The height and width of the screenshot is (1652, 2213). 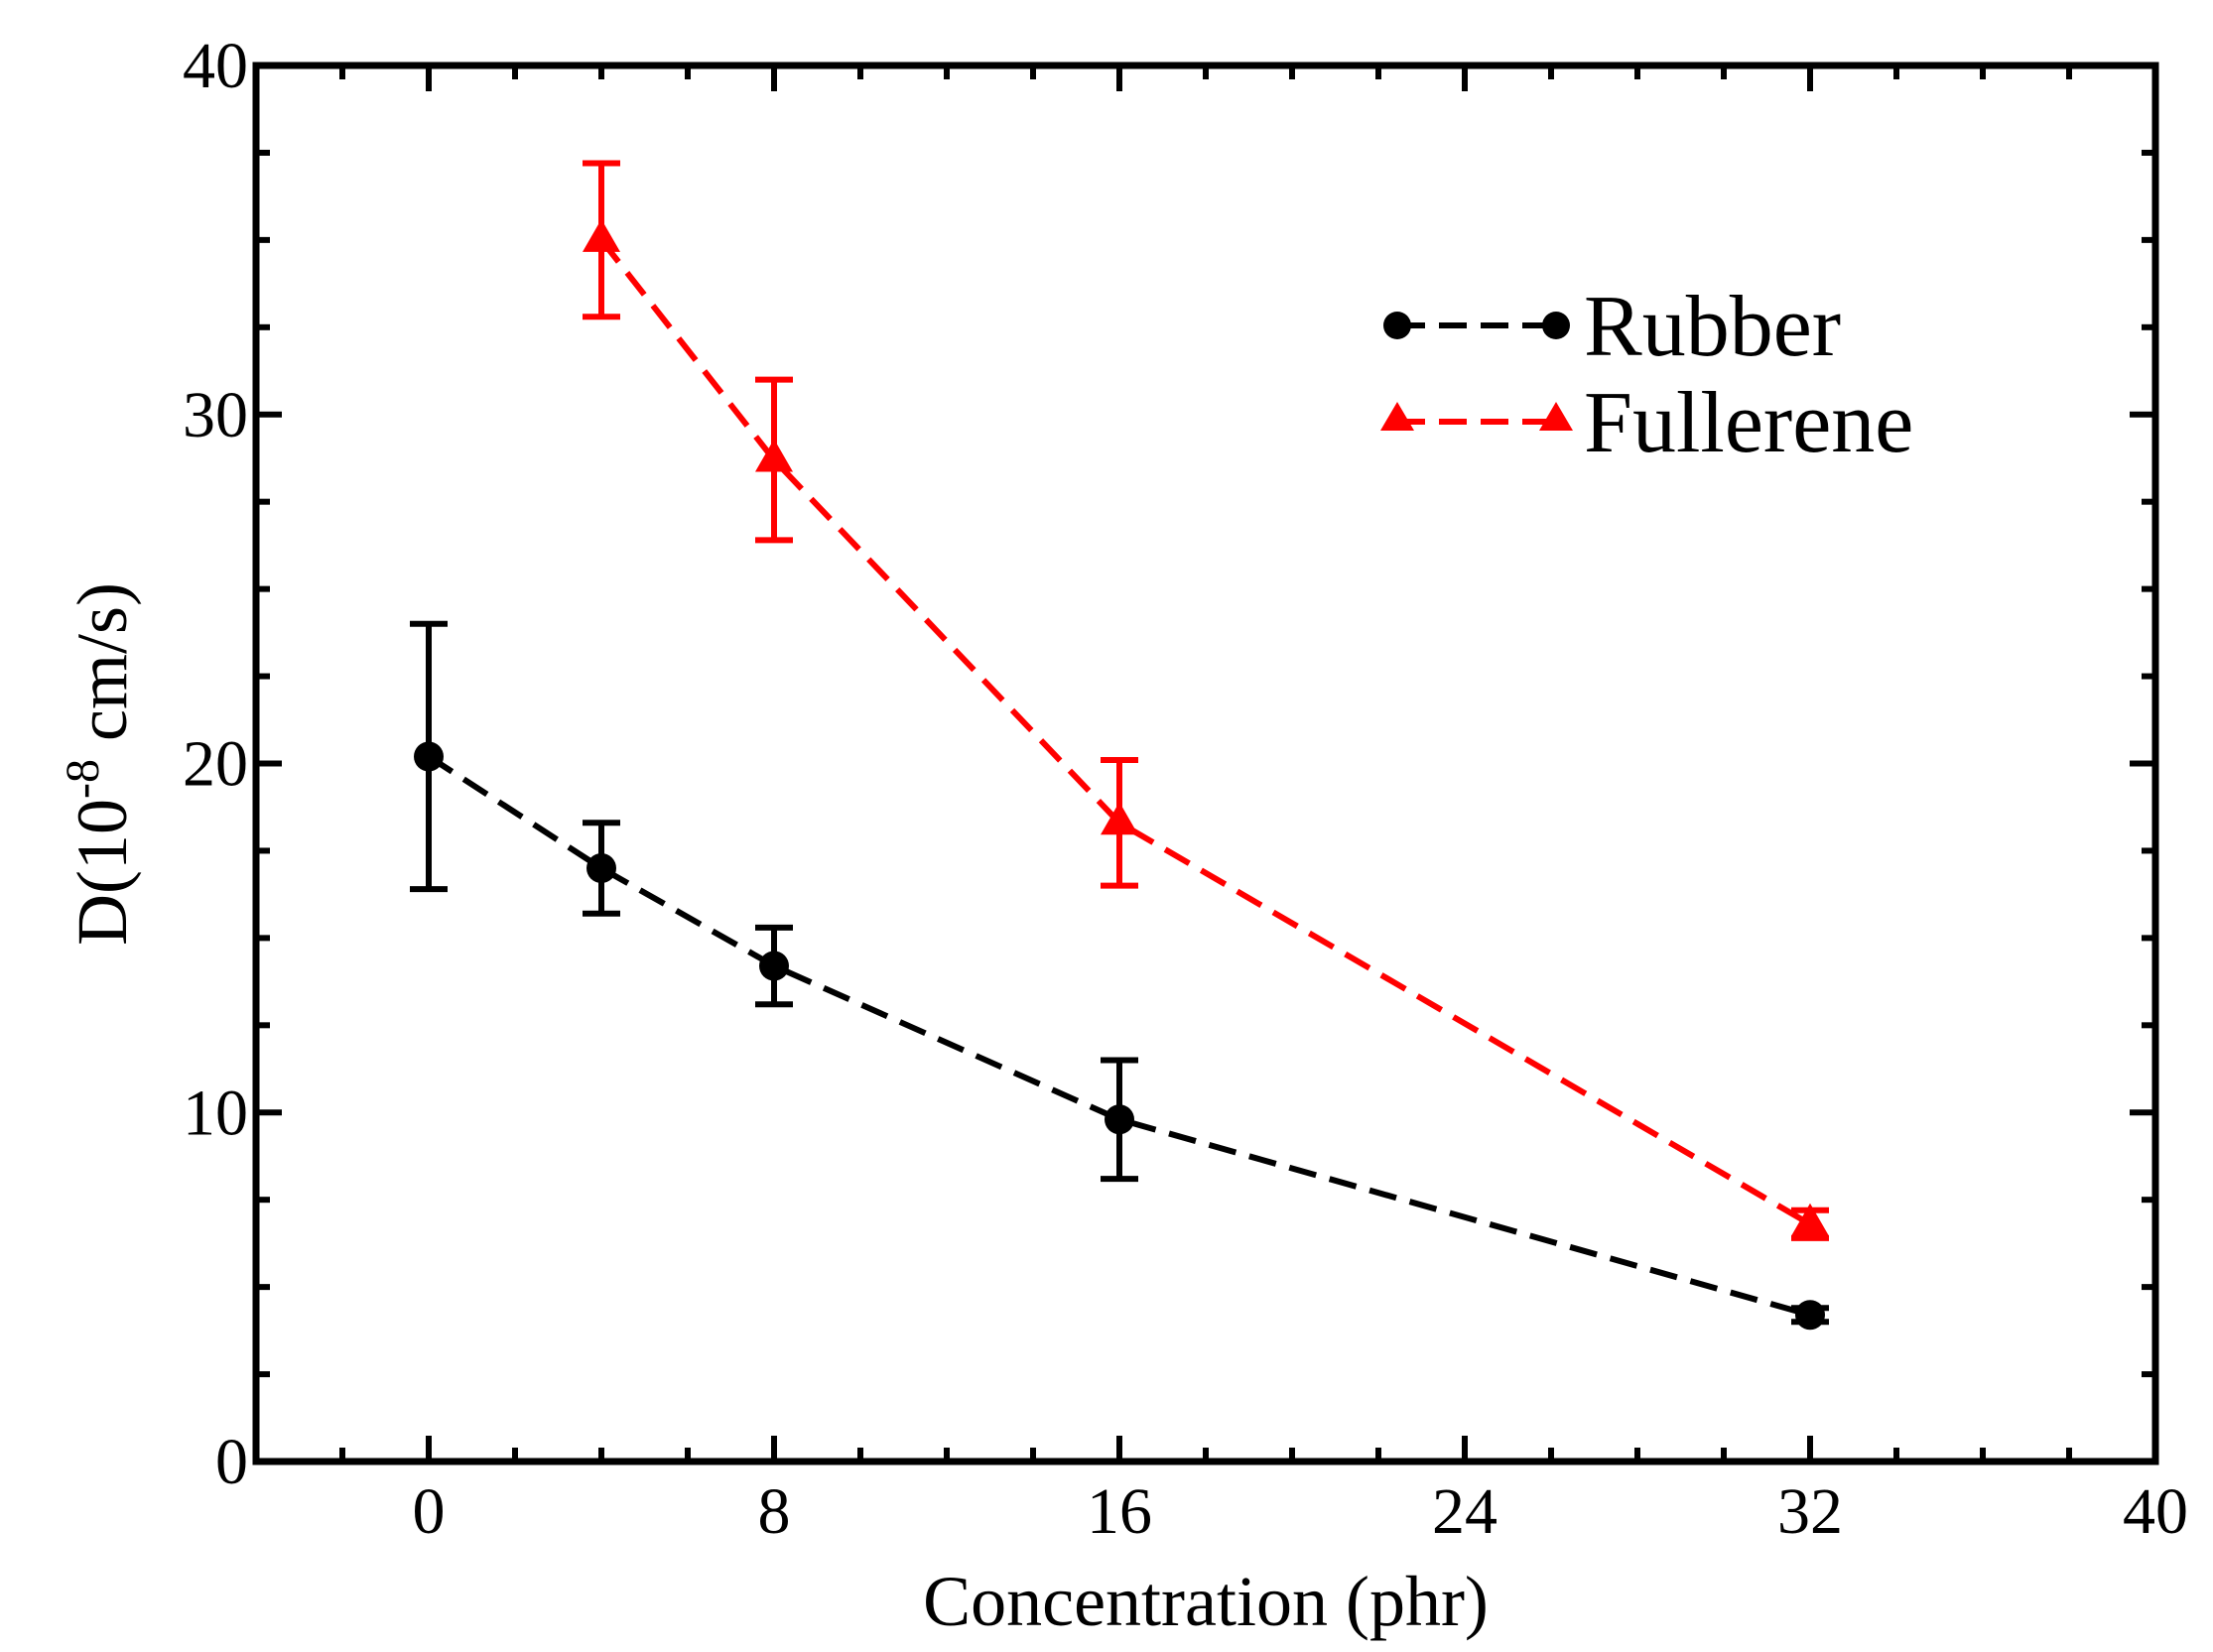 I want to click on legend-item-rubber: Rubber, so click(x=1612, y=327).